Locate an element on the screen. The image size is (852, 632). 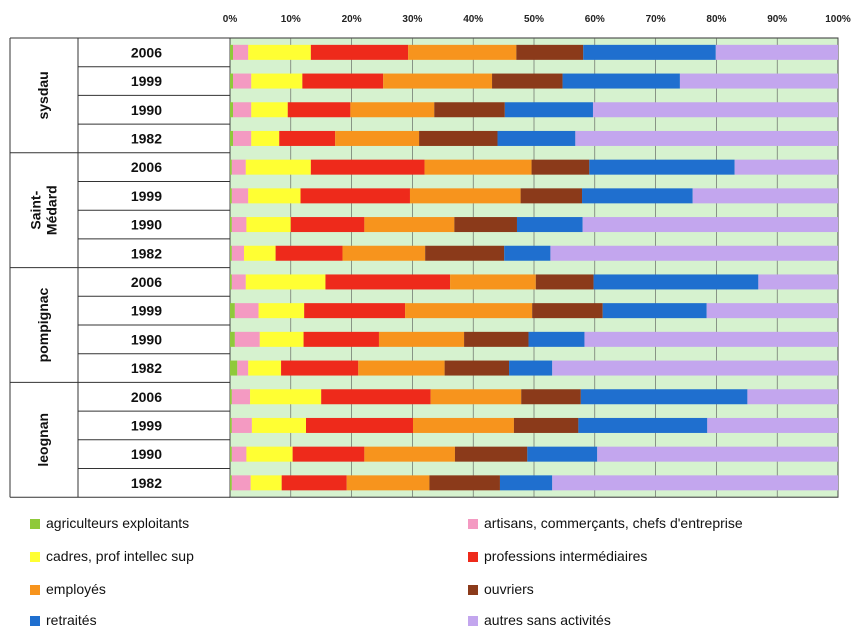
group-label-line: pompignac is located at coordinates (43, 324).